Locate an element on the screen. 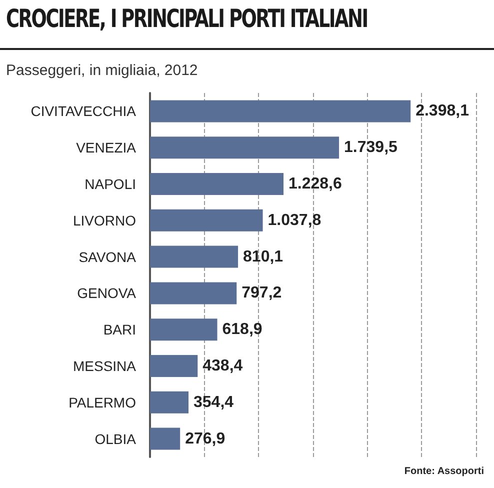  y-tick-label: SAVONA is located at coordinates (107, 256).